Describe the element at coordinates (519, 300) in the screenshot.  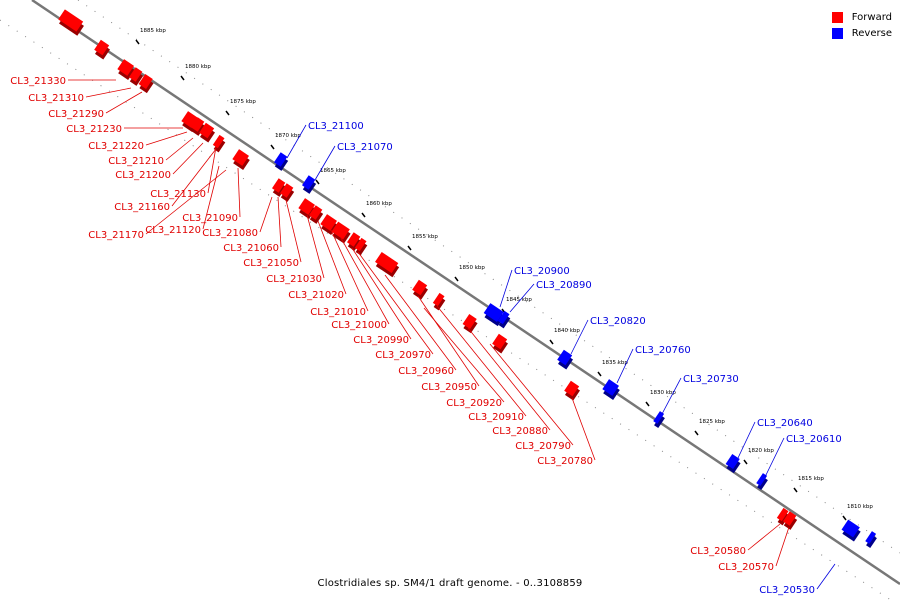
I see `scale-tick-label: 1845 kbp` at that location.